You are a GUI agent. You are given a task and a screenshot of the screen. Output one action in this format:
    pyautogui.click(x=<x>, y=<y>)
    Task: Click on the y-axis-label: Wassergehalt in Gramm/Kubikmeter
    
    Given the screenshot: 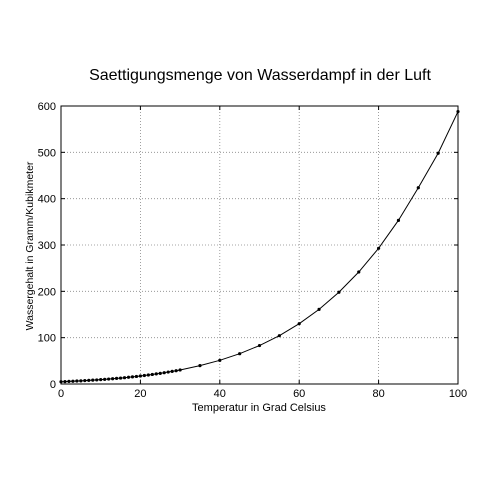 What is the action you would take?
    pyautogui.click(x=30, y=245)
    